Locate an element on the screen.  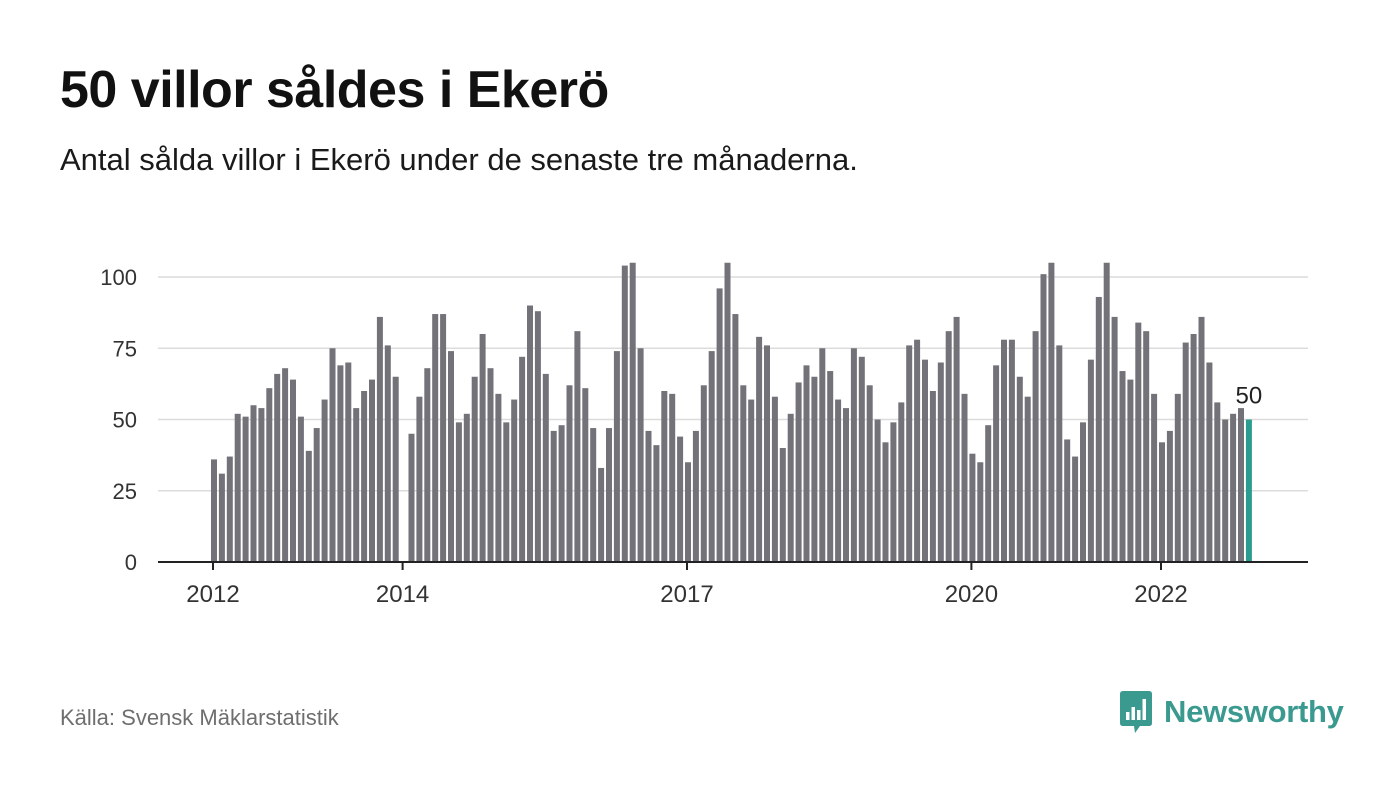
source-note: Källa: Svensk Mäklarstatistik is located at coordinates (199, 717).